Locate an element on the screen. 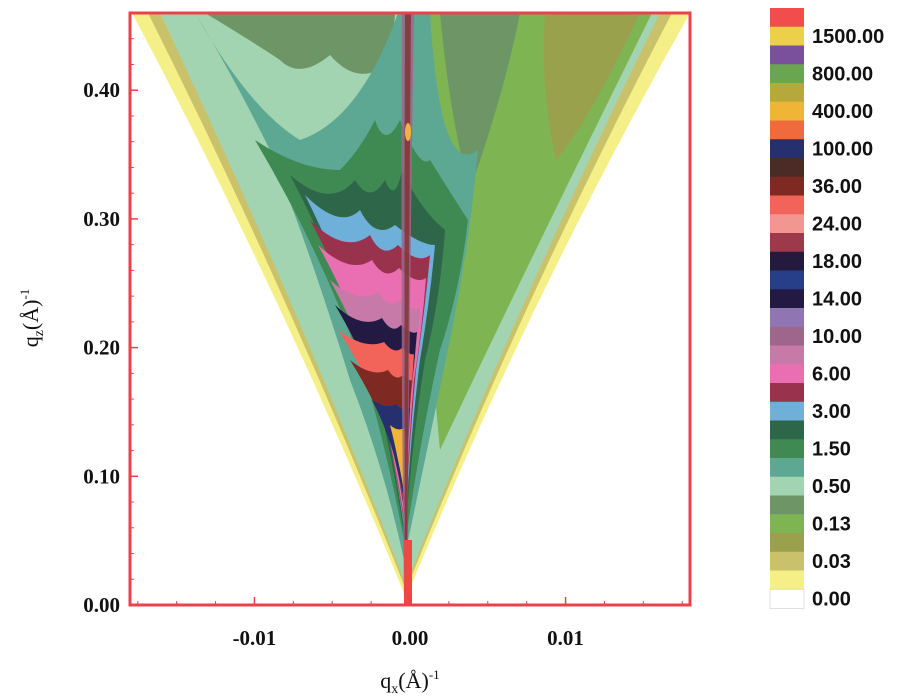 Image resolution: width=900 pixels, height=698 pixels. y-tick-label: 0.10 is located at coordinates (101, 476).